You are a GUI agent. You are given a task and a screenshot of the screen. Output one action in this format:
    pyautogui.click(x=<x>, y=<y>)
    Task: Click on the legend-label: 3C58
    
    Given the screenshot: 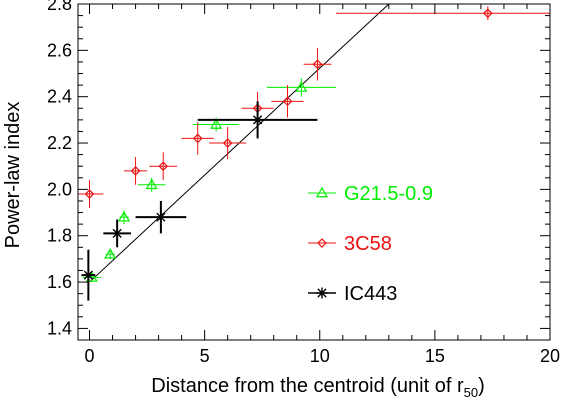 What is the action you would take?
    pyautogui.click(x=368, y=244)
    